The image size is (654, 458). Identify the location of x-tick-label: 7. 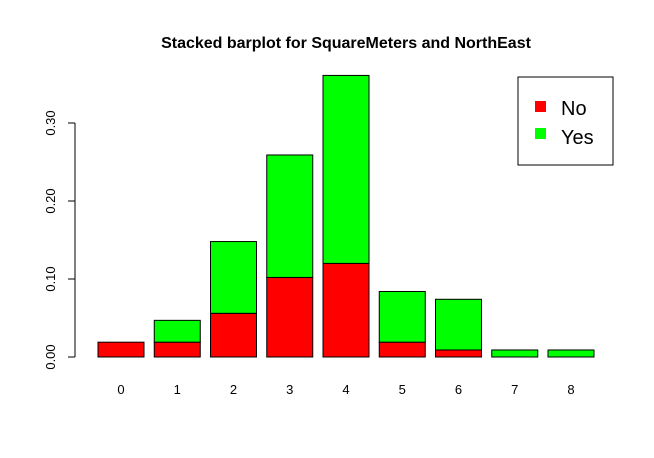
(514, 389).